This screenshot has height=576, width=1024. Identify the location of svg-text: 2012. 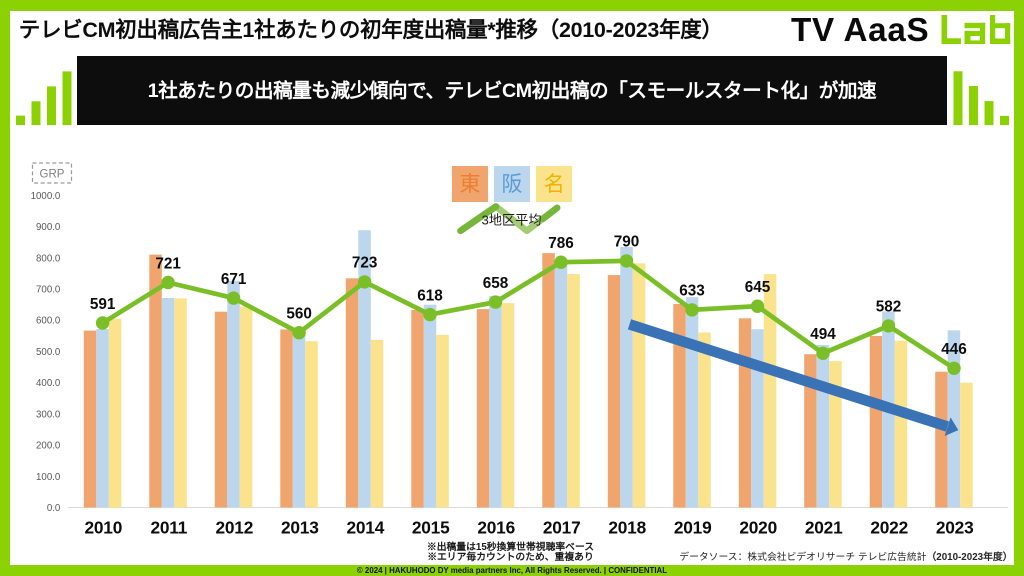
(234, 528).